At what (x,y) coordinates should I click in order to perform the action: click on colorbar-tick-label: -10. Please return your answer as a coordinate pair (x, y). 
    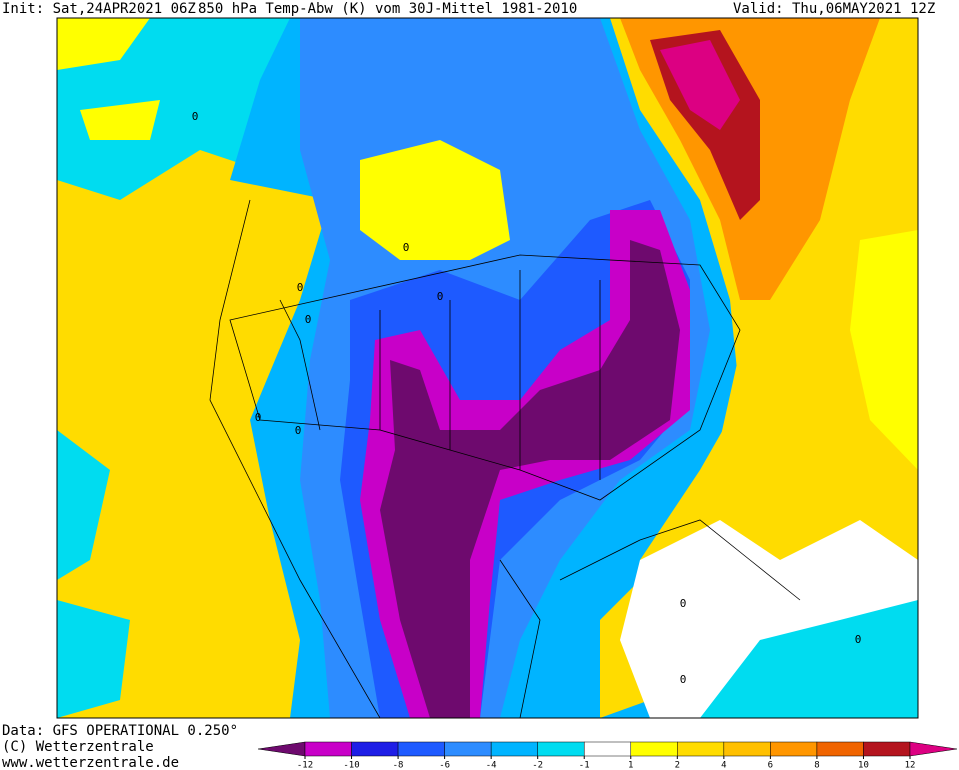
    Looking at the image, I should click on (351, 765).